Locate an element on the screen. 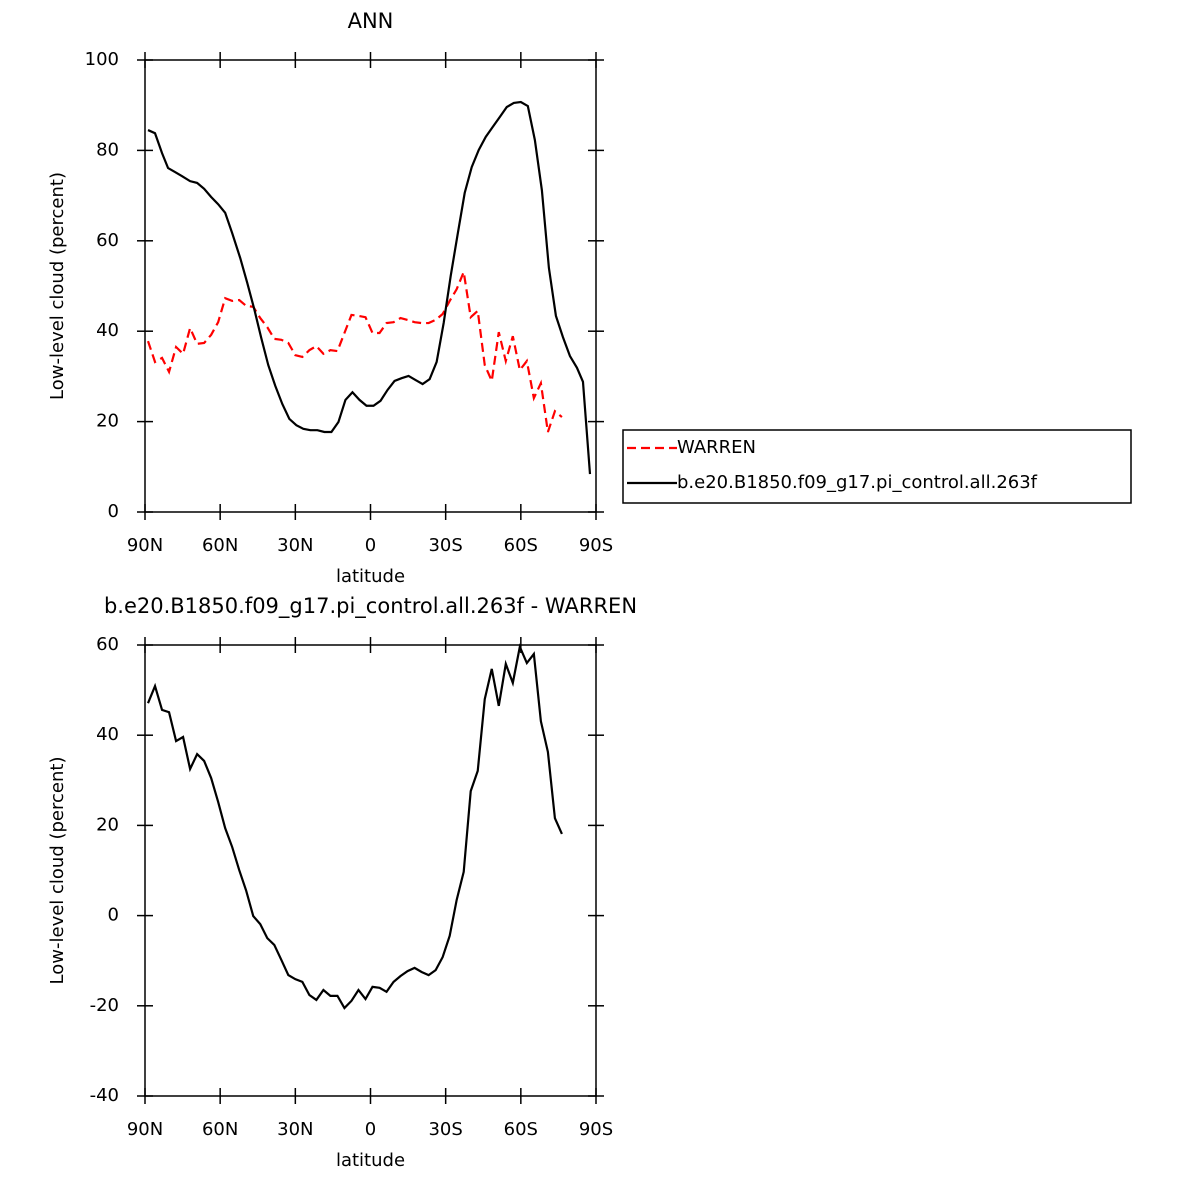 This screenshot has height=1179, width=1177. y-tick-label: -20 is located at coordinates (104, 1005).